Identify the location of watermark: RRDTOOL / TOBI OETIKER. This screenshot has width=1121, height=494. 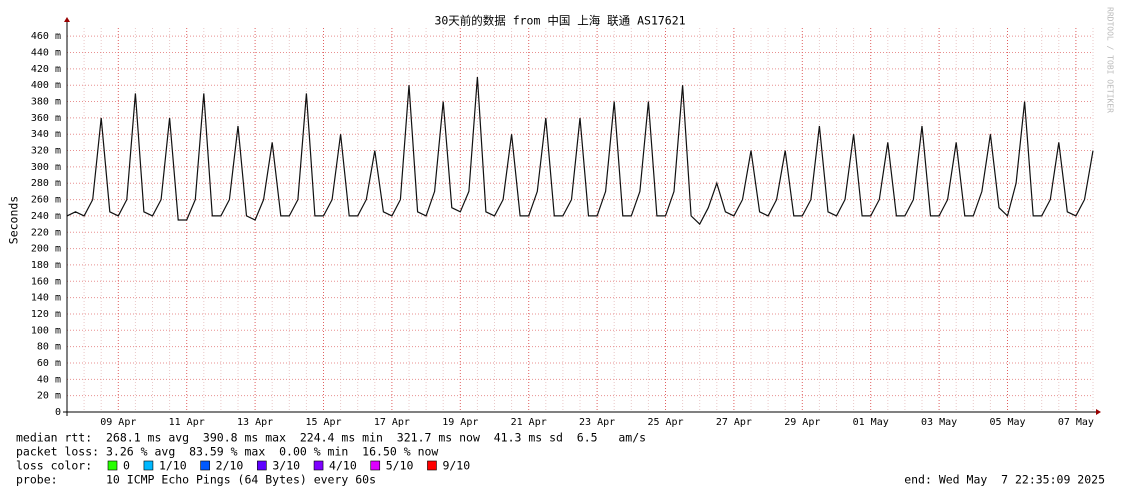
(1110, 60).